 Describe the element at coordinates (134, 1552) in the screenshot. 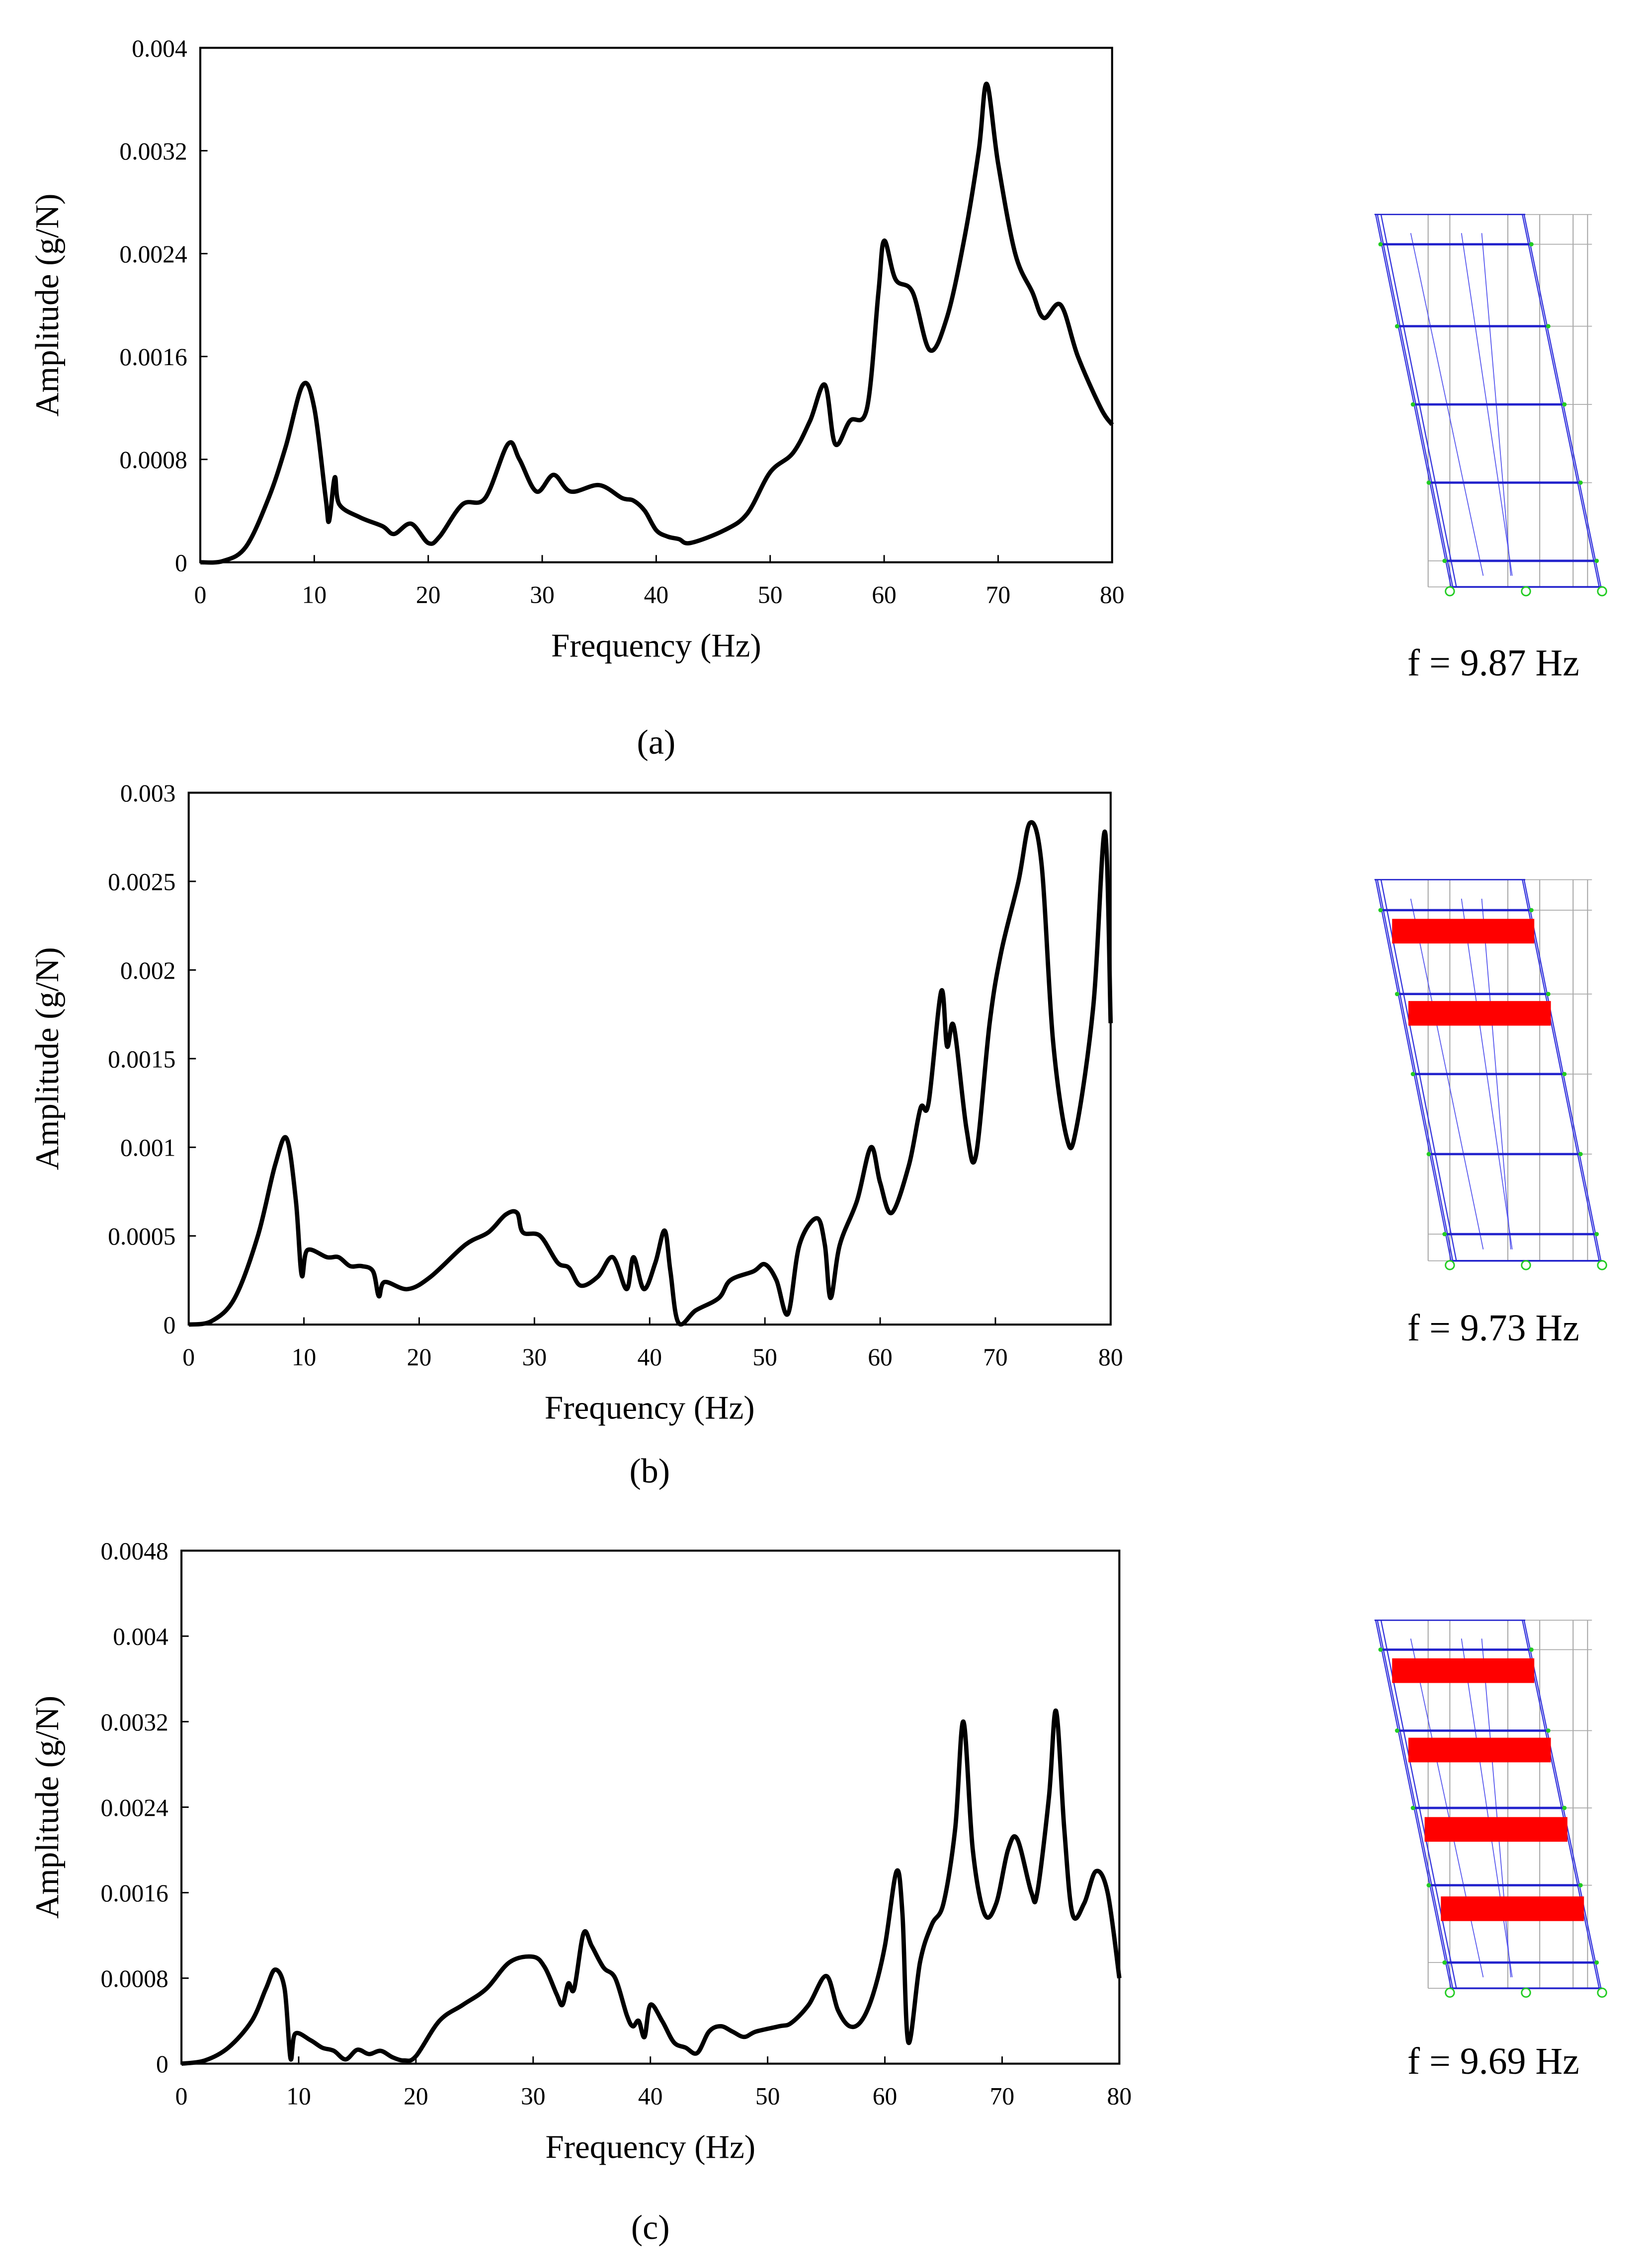

I see `y-tick-label: 0.0048` at that location.